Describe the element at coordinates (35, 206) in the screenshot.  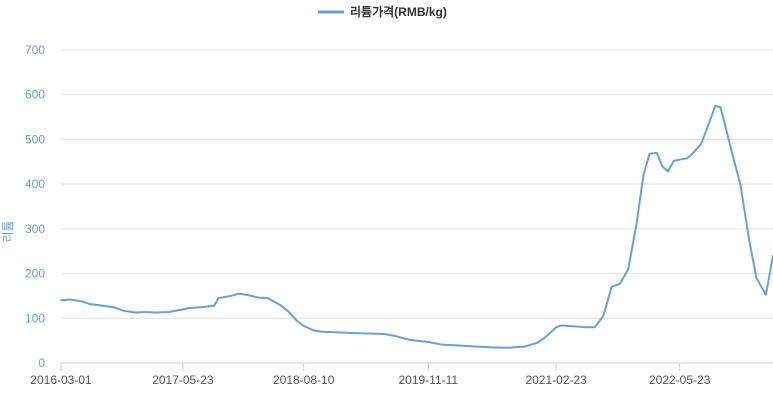
I see `y-tick-labels: 0 100 200 300 400 500 600 700` at that location.